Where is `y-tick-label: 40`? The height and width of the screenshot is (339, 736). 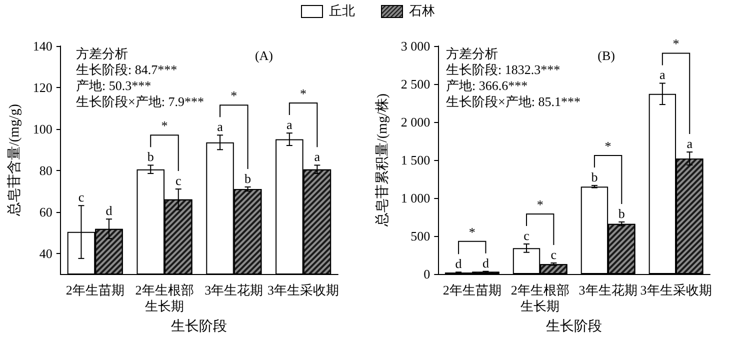
y-tick-label: 40 is located at coordinates (45, 253).